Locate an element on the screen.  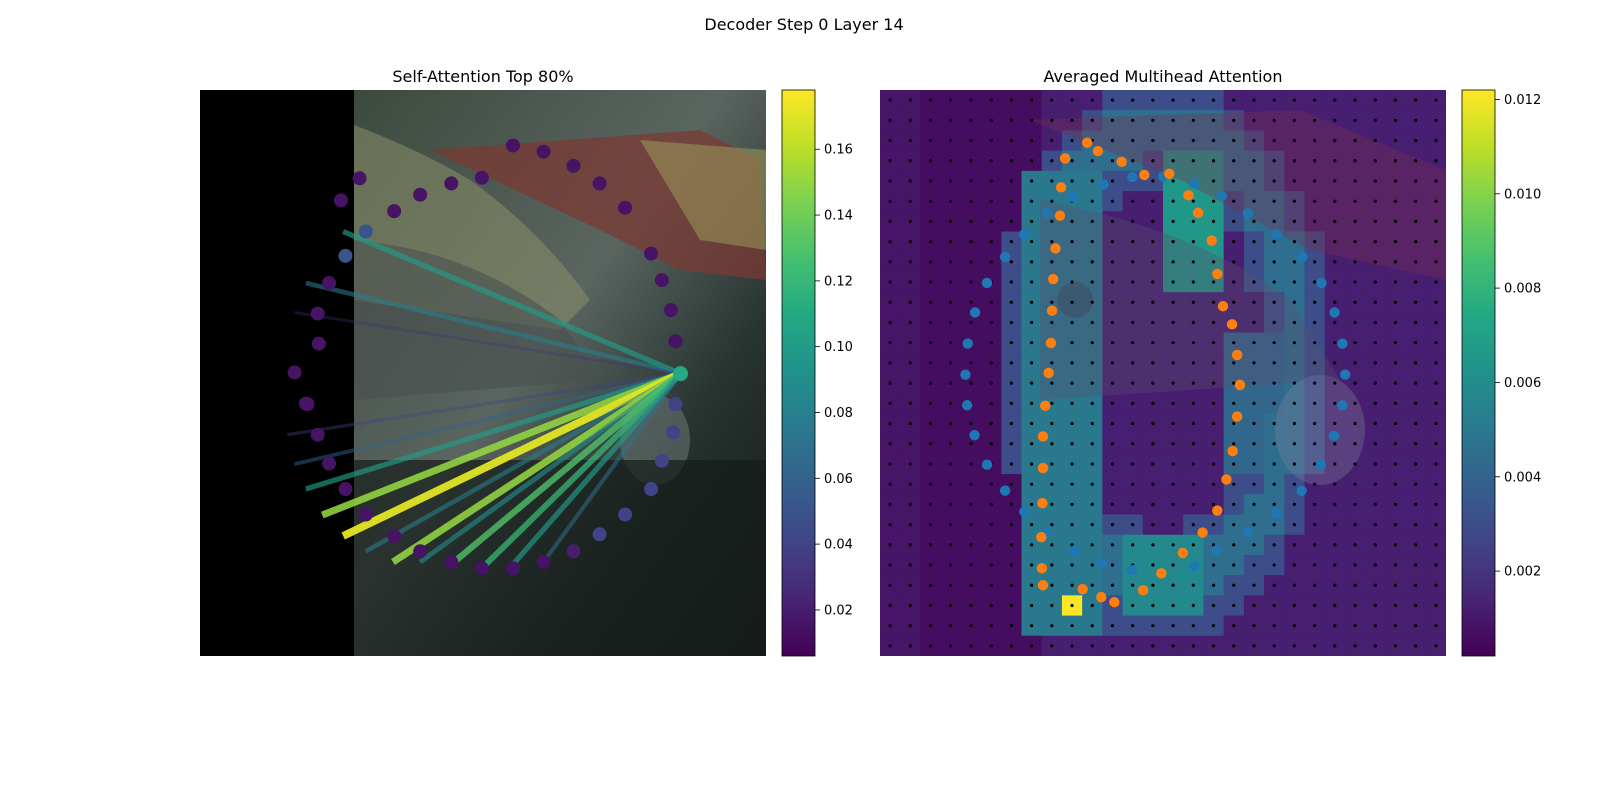
attention-link is located at coordinates (581, 471).